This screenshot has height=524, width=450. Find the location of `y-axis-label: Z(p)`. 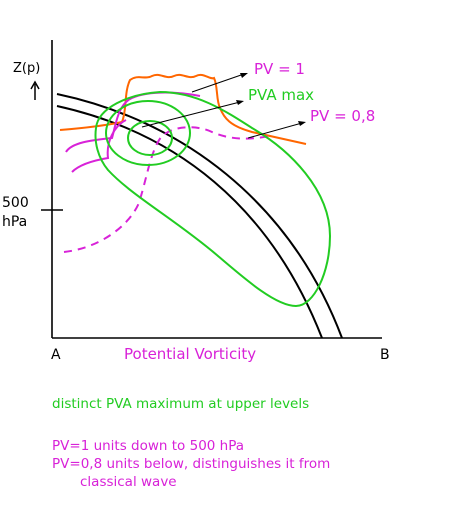

y-axis-label: Z(p) is located at coordinates (26, 68).